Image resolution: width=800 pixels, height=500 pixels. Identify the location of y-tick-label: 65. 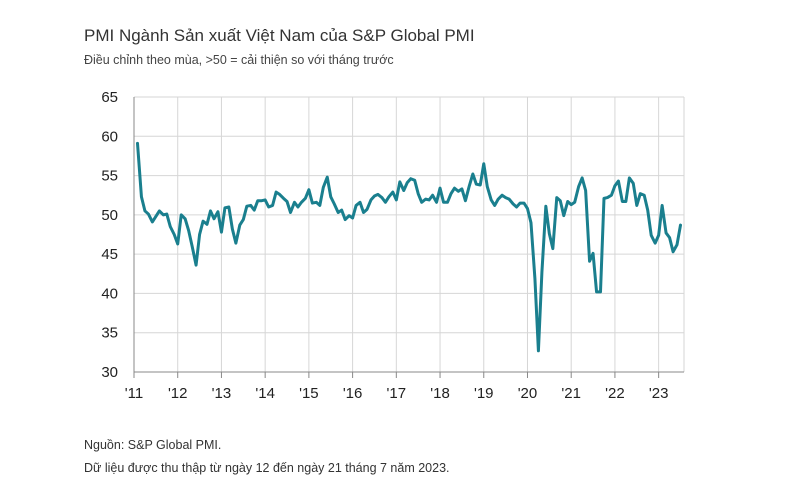
(109, 97).